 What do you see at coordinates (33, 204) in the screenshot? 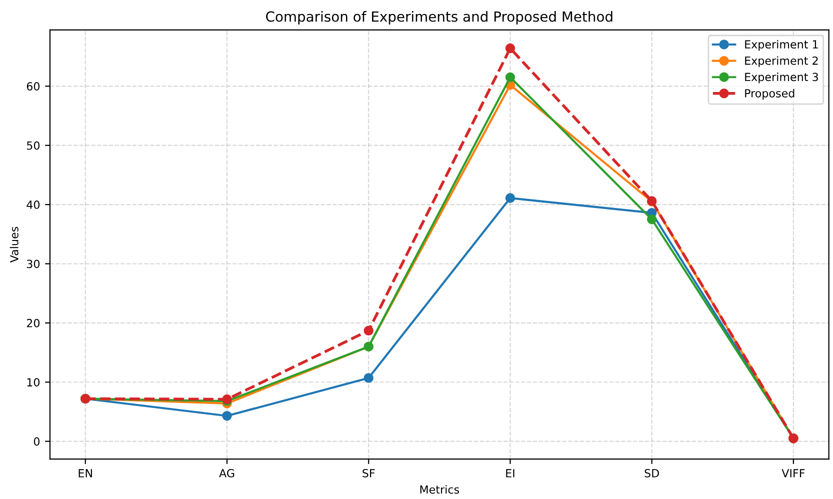
I see `y-tick-label: 40` at bounding box center [33, 204].